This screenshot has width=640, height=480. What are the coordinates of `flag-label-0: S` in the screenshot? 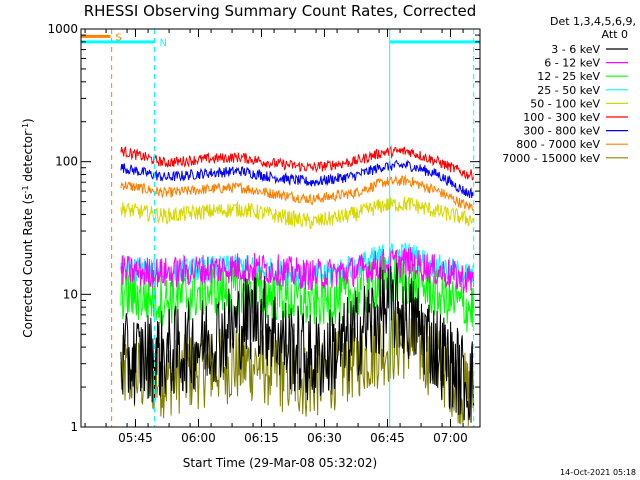 It's located at (118, 37).